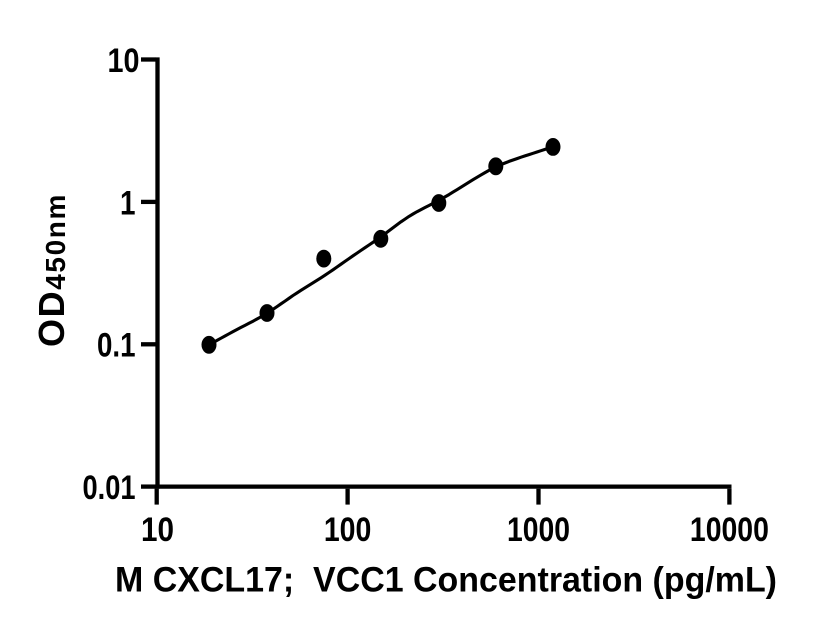  I want to click on svg-text: 0.01, so click(109, 488).